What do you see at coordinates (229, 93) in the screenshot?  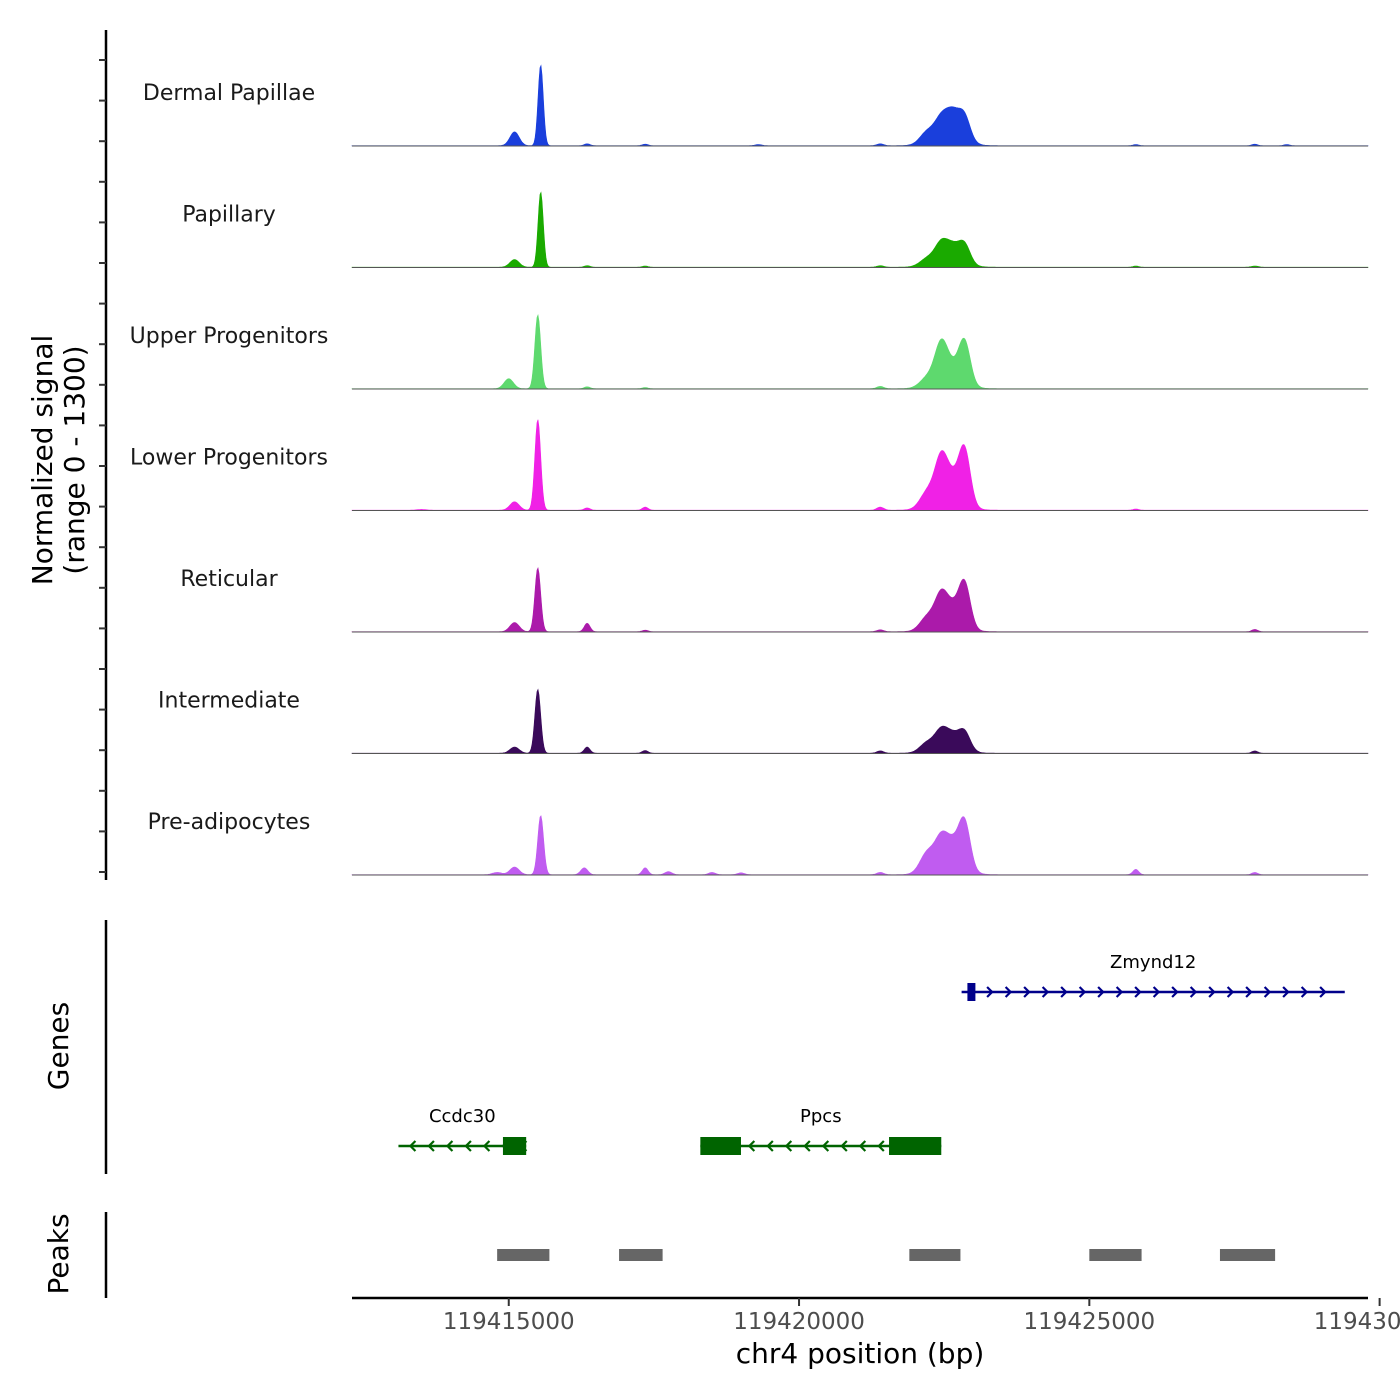 I see `track-label: Dermal Papillae` at bounding box center [229, 93].